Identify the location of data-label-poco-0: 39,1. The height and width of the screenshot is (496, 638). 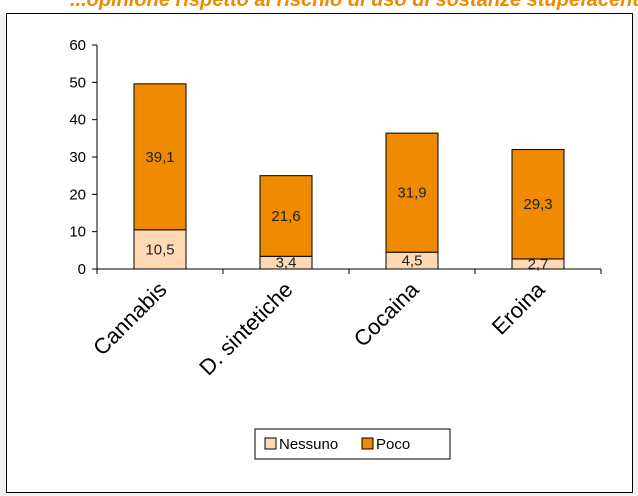
(159, 157).